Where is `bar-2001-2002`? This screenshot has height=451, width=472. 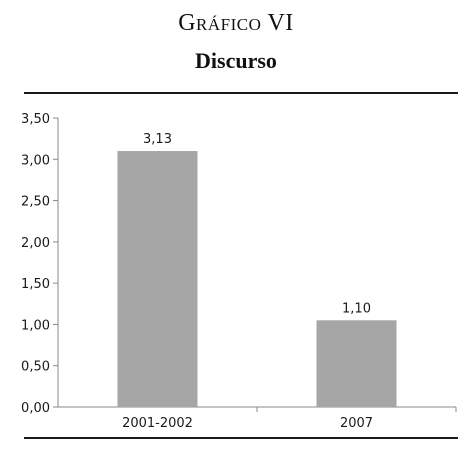 bar-2001-2002 is located at coordinates (157, 279).